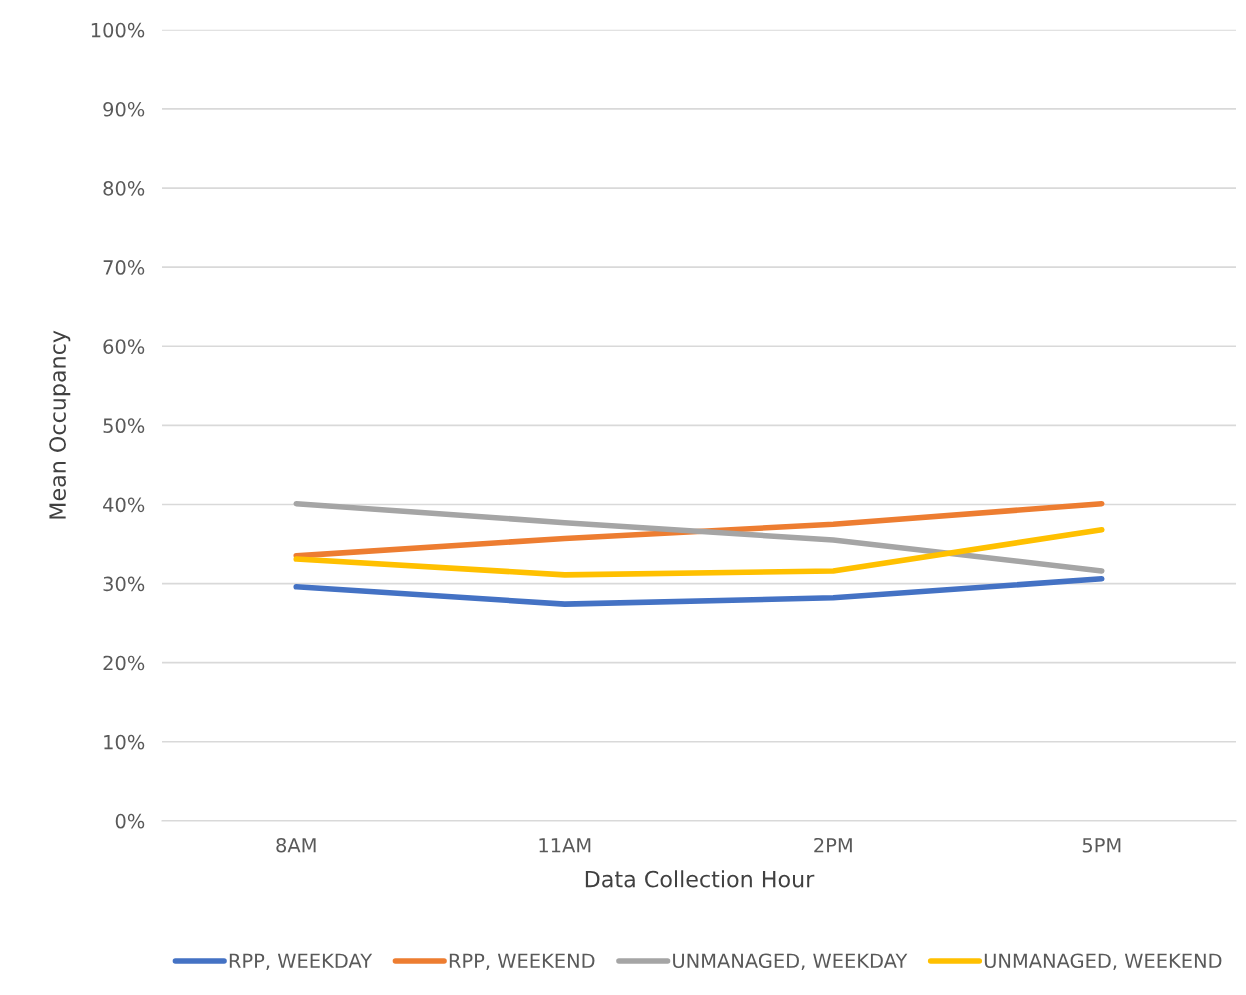  Describe the element at coordinates (301, 962) in the screenshot. I see `legend-label: RPP, WEEKDAY` at that location.